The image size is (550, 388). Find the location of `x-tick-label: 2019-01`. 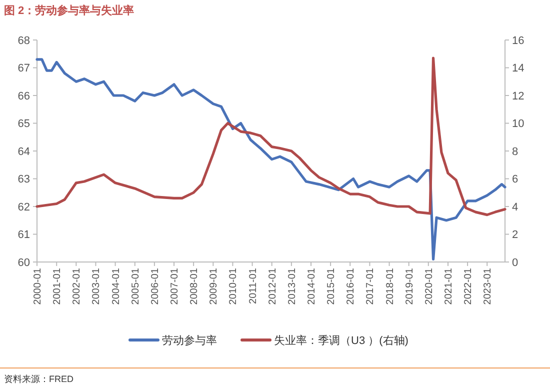

x-tick-label: 2019-01 is located at coordinates (410, 286).